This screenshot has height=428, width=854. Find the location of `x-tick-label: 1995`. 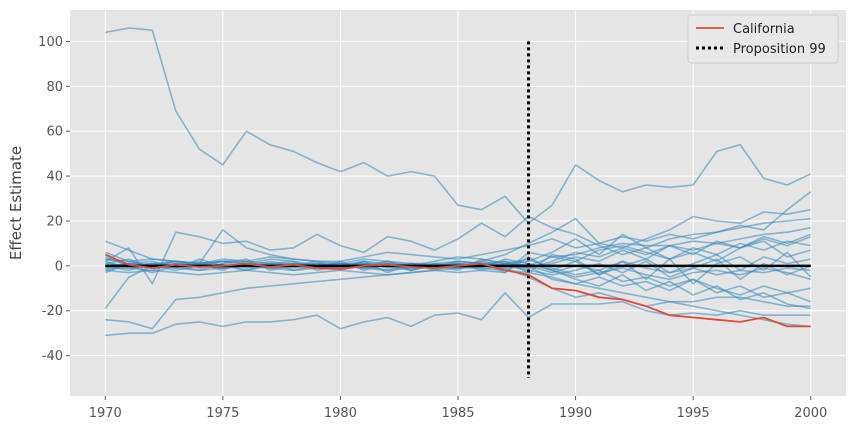

x-tick-label: 1995 is located at coordinates (693, 413).